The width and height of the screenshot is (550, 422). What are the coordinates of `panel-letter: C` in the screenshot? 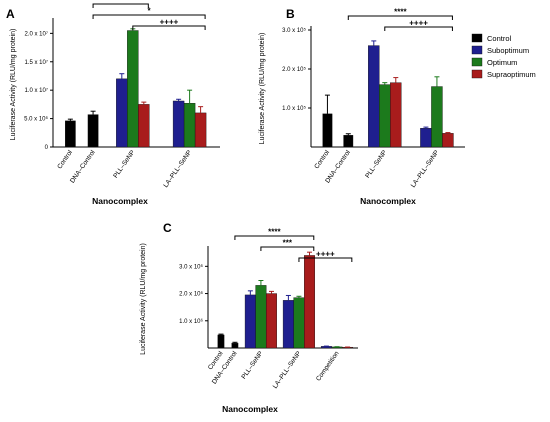 It's located at (167, 228).